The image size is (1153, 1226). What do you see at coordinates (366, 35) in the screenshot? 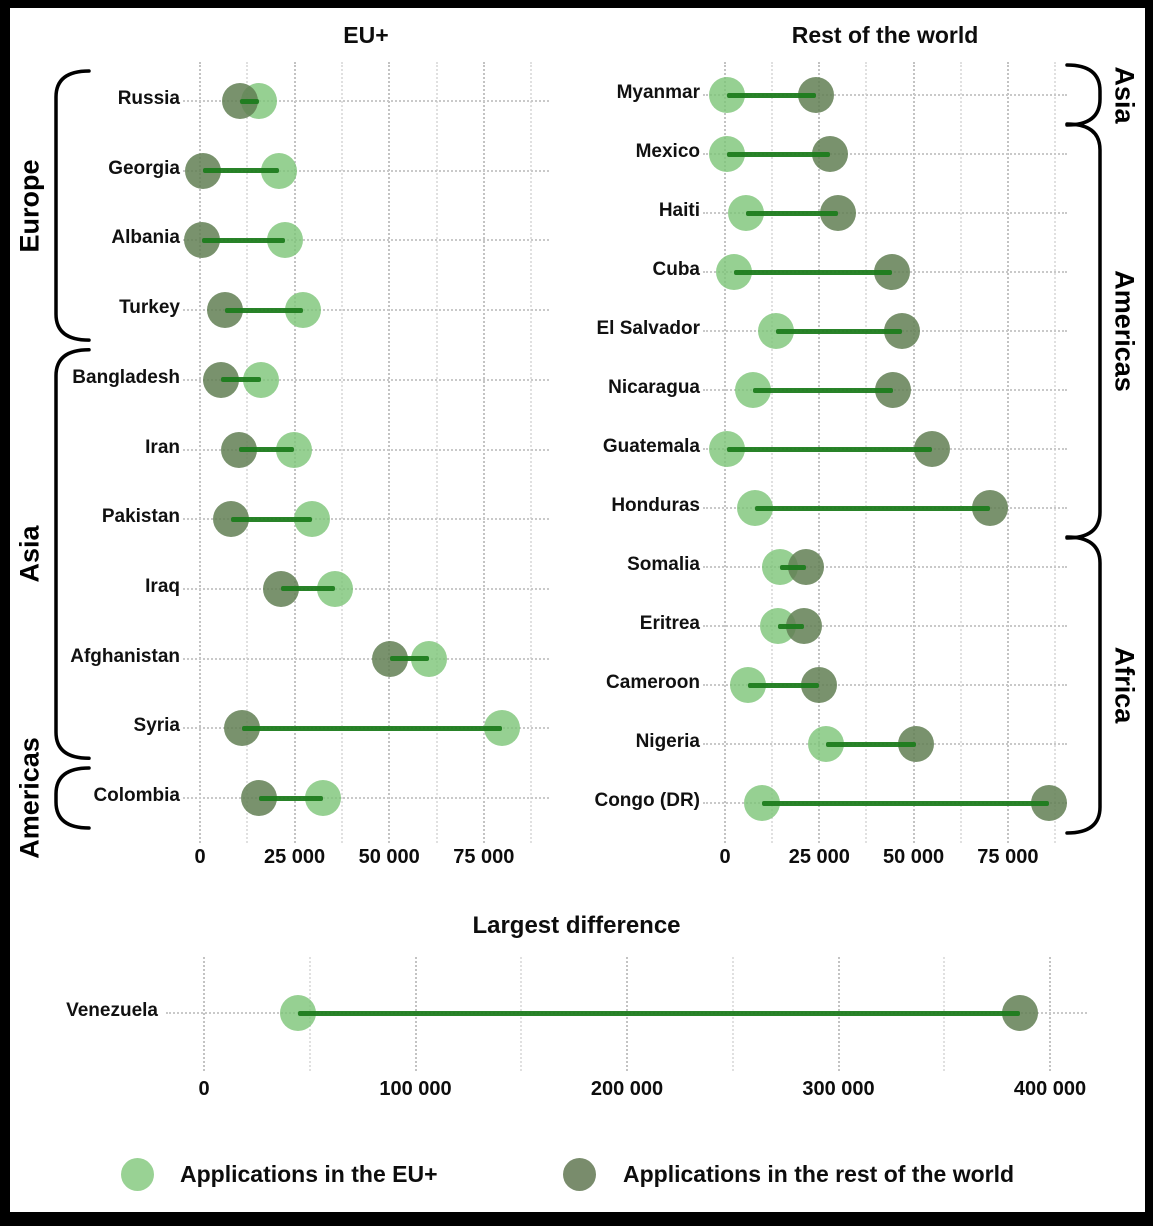
I see `panel-title-eu: EU+` at bounding box center [366, 35].